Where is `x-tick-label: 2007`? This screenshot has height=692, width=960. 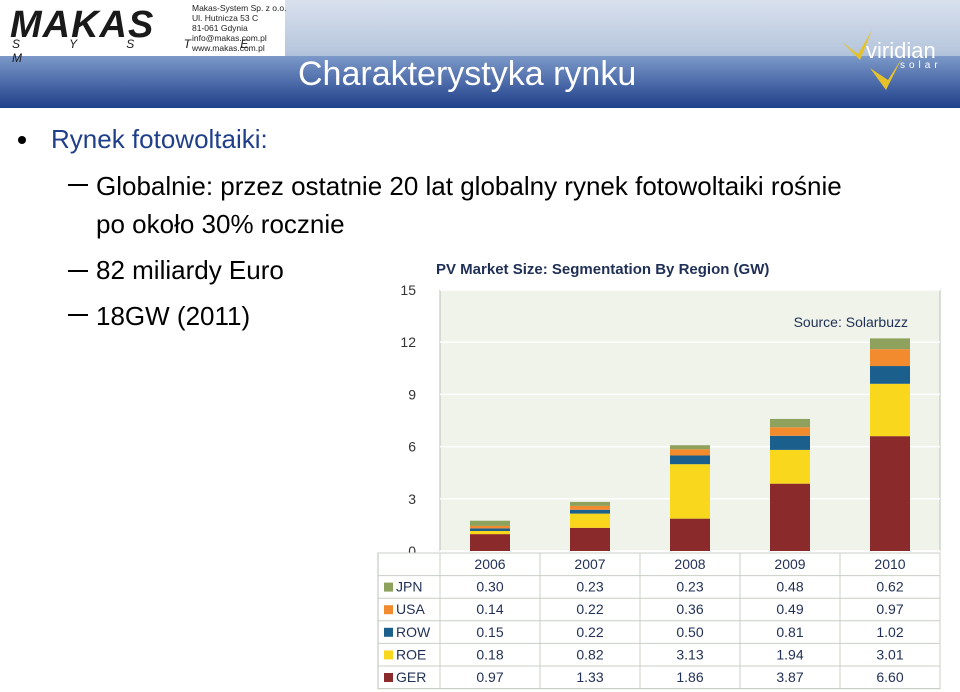
x-tick-label: 2007 is located at coordinates (589, 564).